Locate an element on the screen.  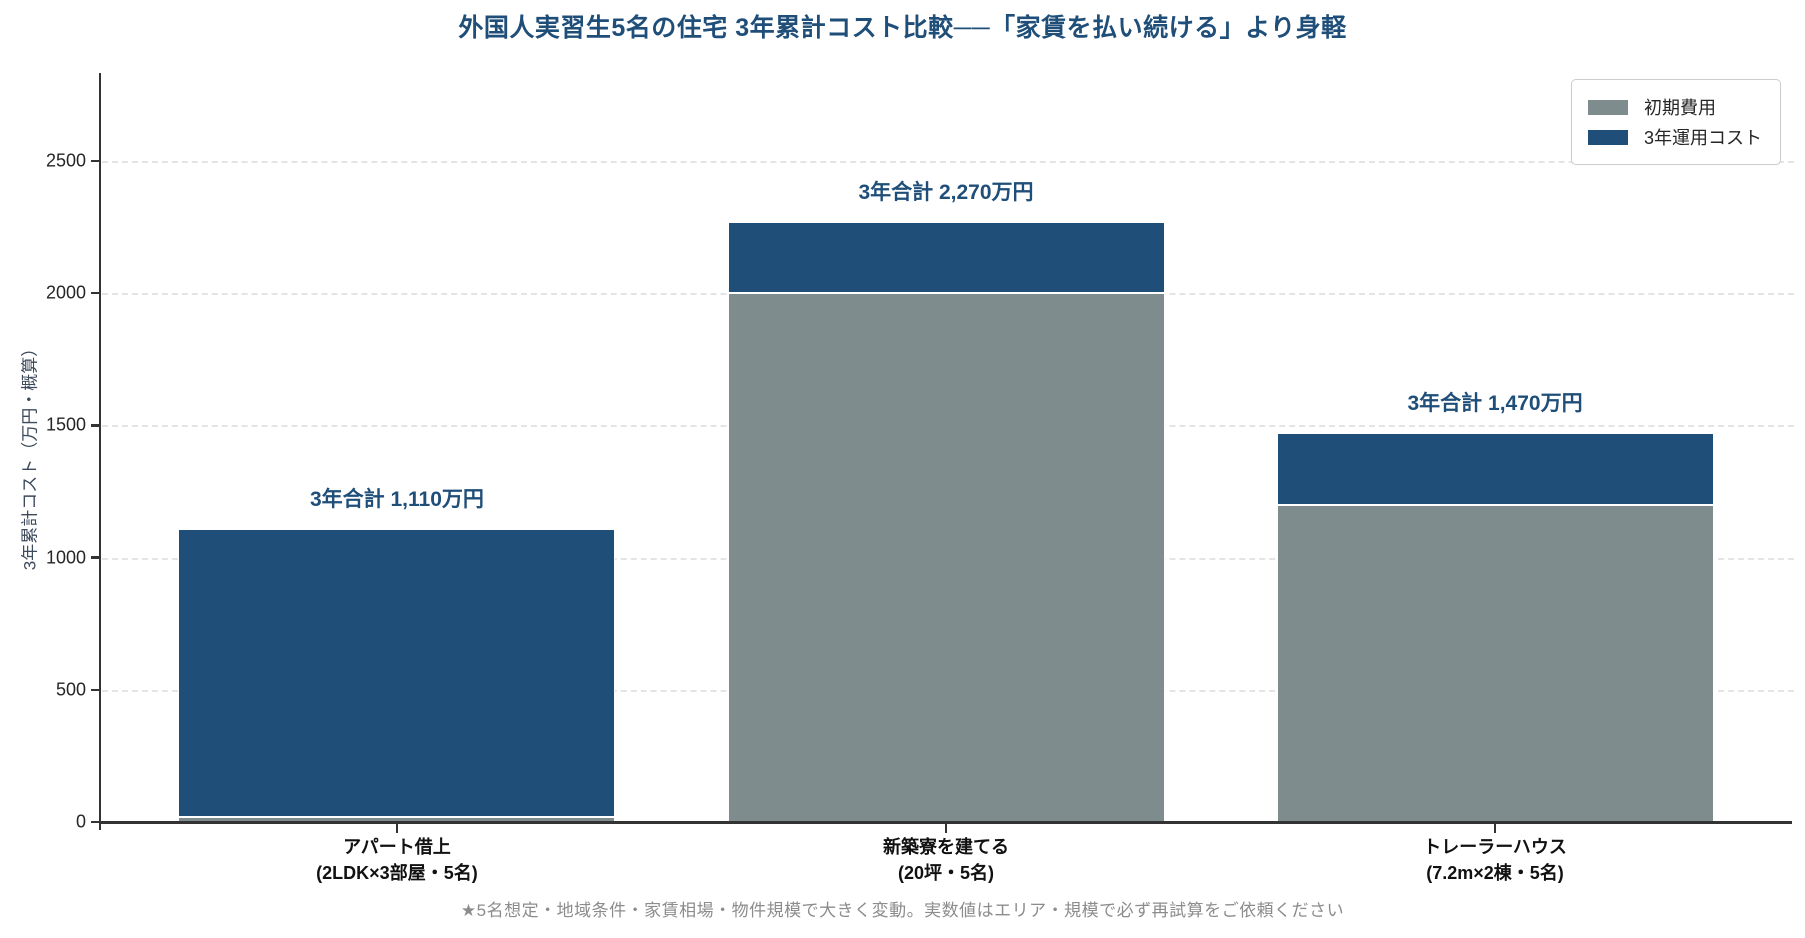
x-tick-label-line2: (20坪・5名) is located at coordinates (946, 873).